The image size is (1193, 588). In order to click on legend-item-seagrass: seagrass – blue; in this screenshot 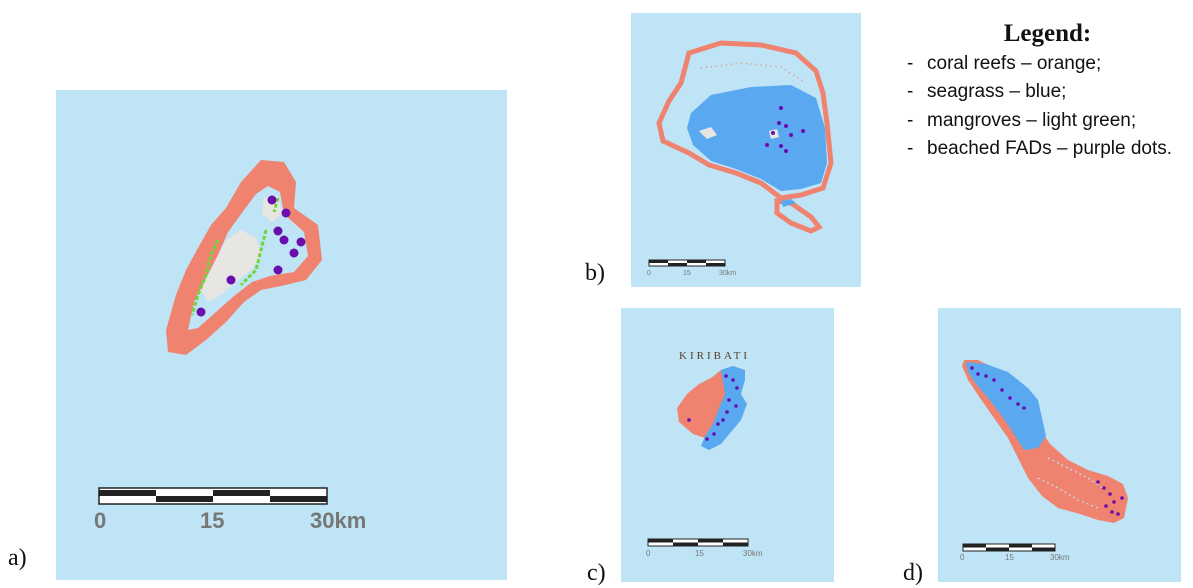, I will do `click(1047, 92)`.